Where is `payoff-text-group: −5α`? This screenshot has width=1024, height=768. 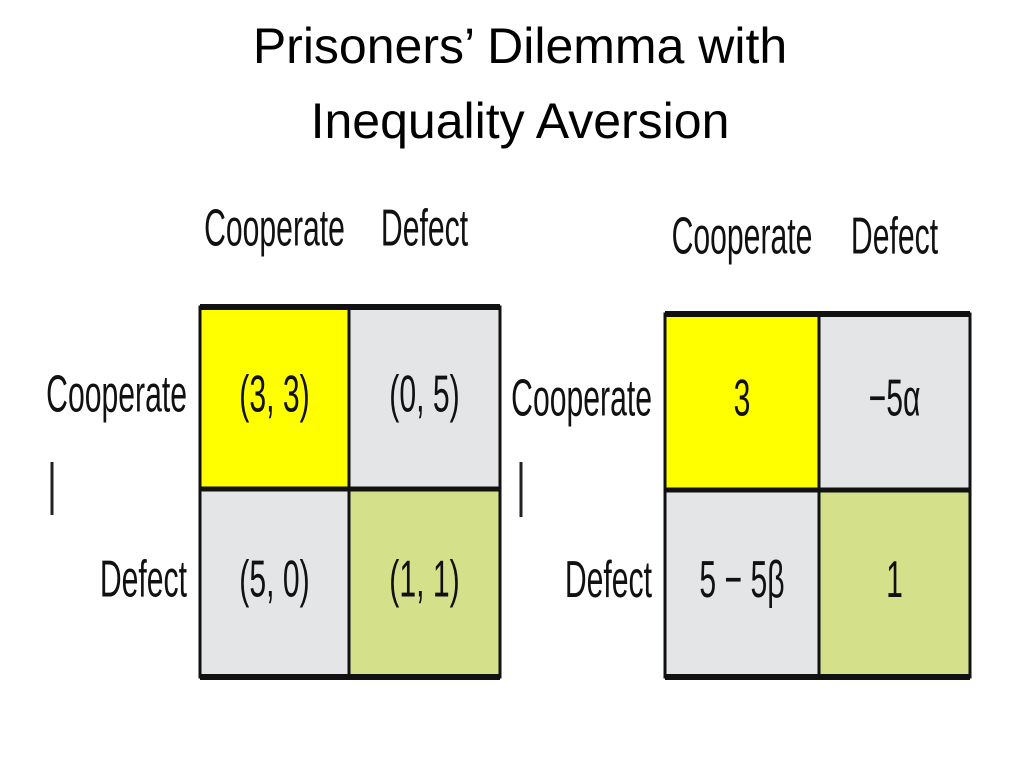
payoff-text-group: −5α is located at coordinates (895, 398).